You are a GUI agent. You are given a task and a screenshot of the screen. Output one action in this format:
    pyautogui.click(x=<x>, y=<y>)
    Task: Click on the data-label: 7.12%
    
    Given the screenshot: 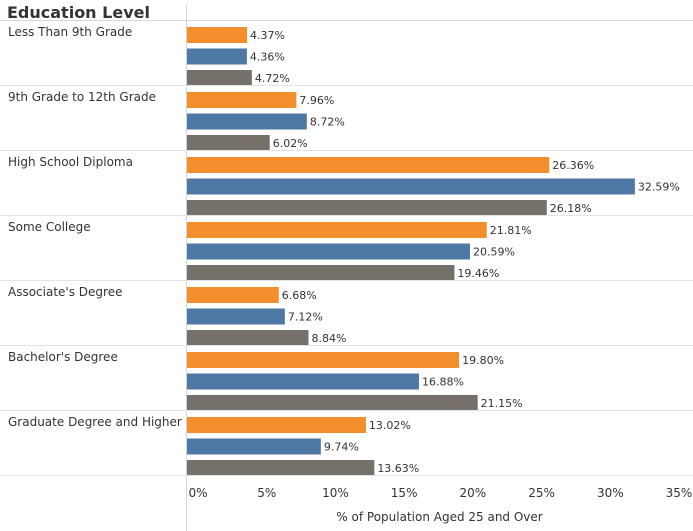 What is the action you would take?
    pyautogui.click(x=305, y=317)
    